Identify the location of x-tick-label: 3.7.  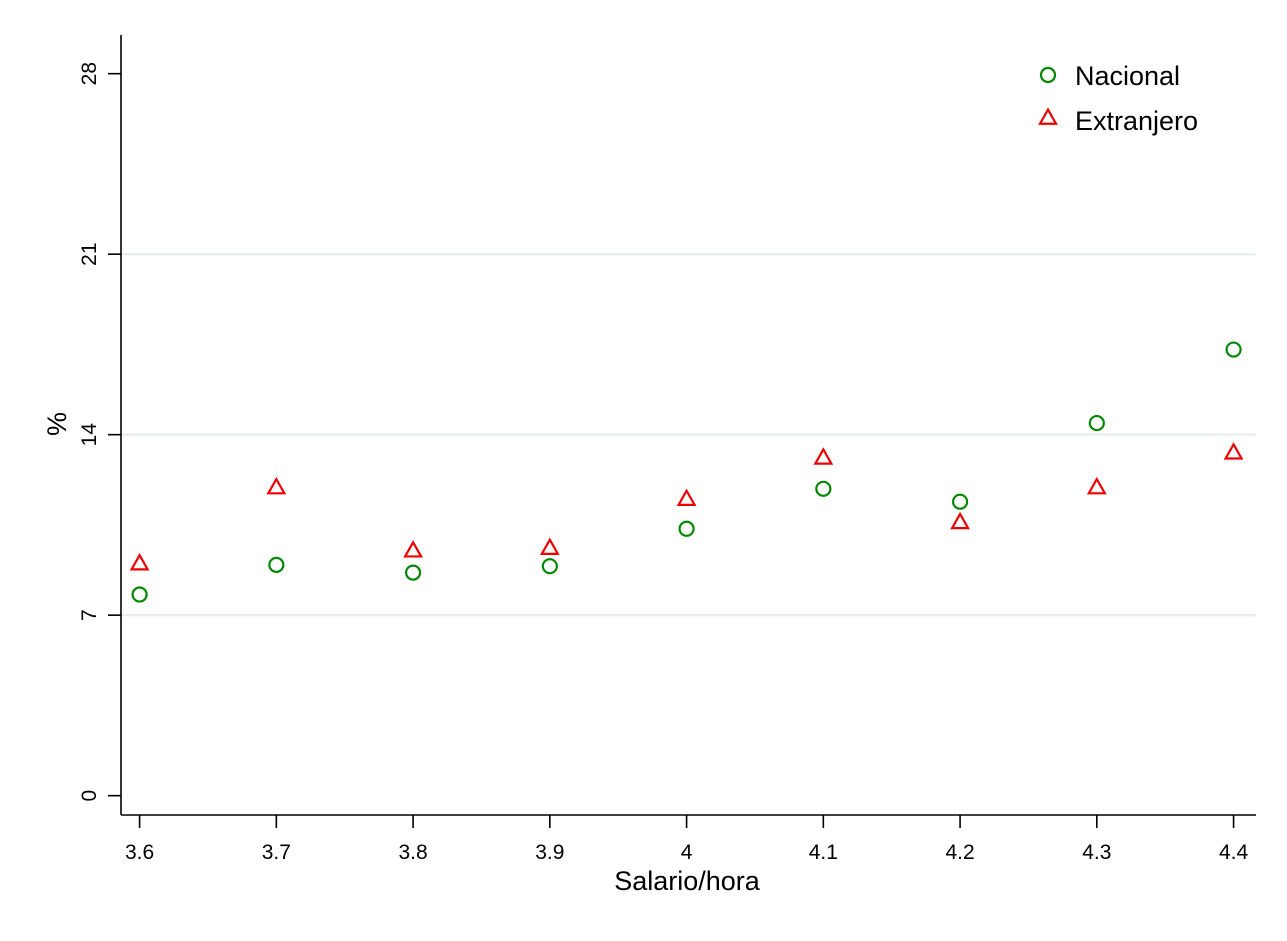
(276, 852).